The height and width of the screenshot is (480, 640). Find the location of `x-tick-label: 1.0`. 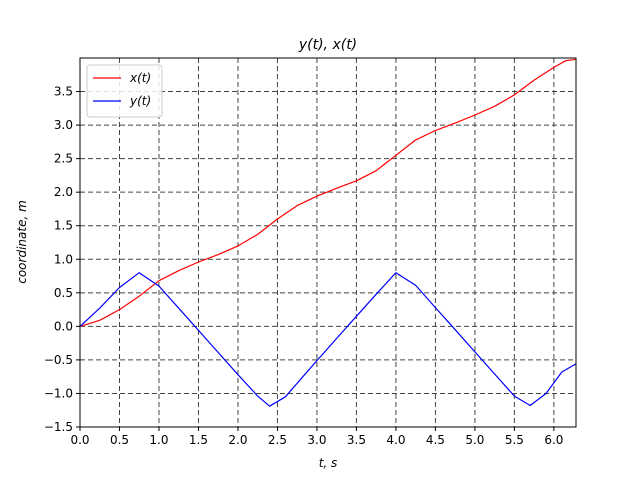

x-tick-label: 1.0 is located at coordinates (158, 440).